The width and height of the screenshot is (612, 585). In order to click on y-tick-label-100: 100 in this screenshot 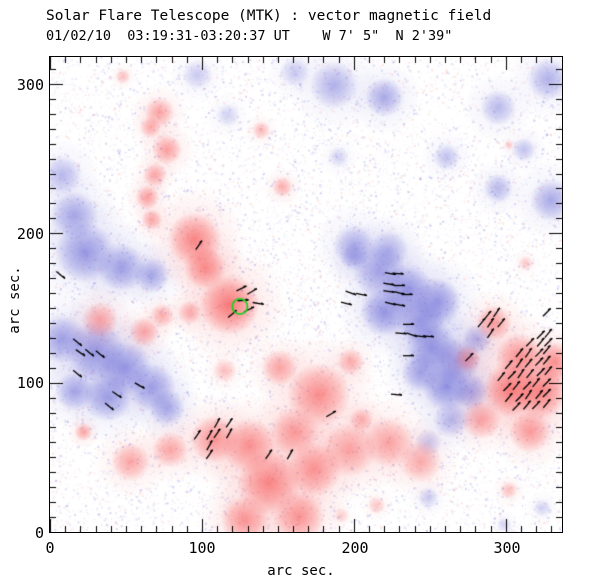, I will do `click(30, 383)`.